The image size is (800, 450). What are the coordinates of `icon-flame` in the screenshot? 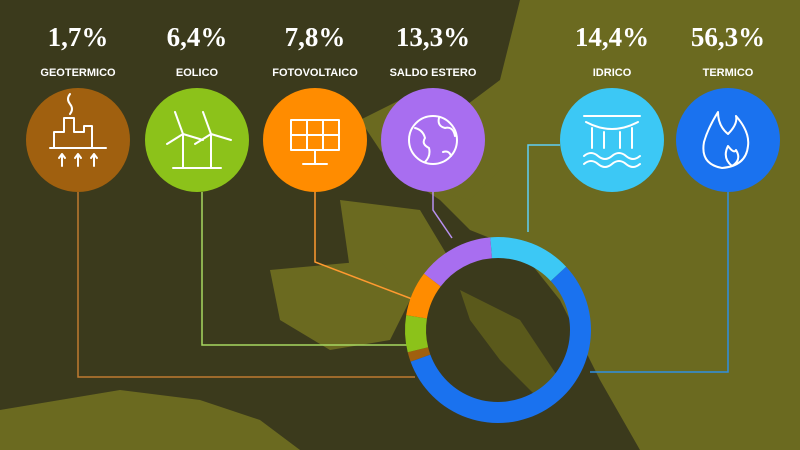 It's located at (726, 140).